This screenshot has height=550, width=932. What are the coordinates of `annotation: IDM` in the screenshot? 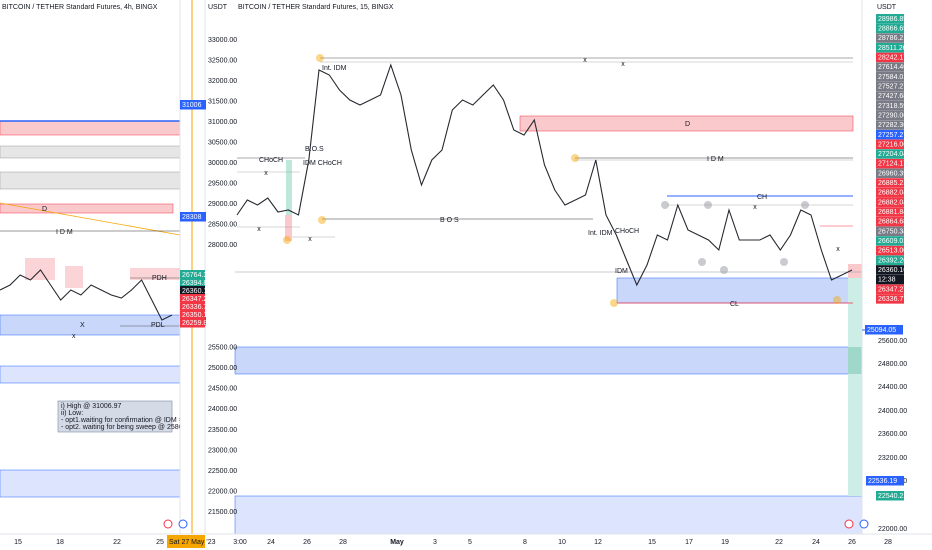 It's located at (621, 271).